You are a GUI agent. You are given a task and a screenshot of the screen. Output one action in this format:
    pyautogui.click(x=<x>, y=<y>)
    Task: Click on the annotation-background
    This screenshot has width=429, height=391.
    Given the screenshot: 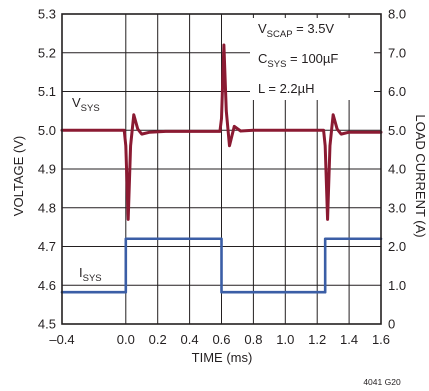 What is the action you would take?
    pyautogui.click(x=312, y=59)
    